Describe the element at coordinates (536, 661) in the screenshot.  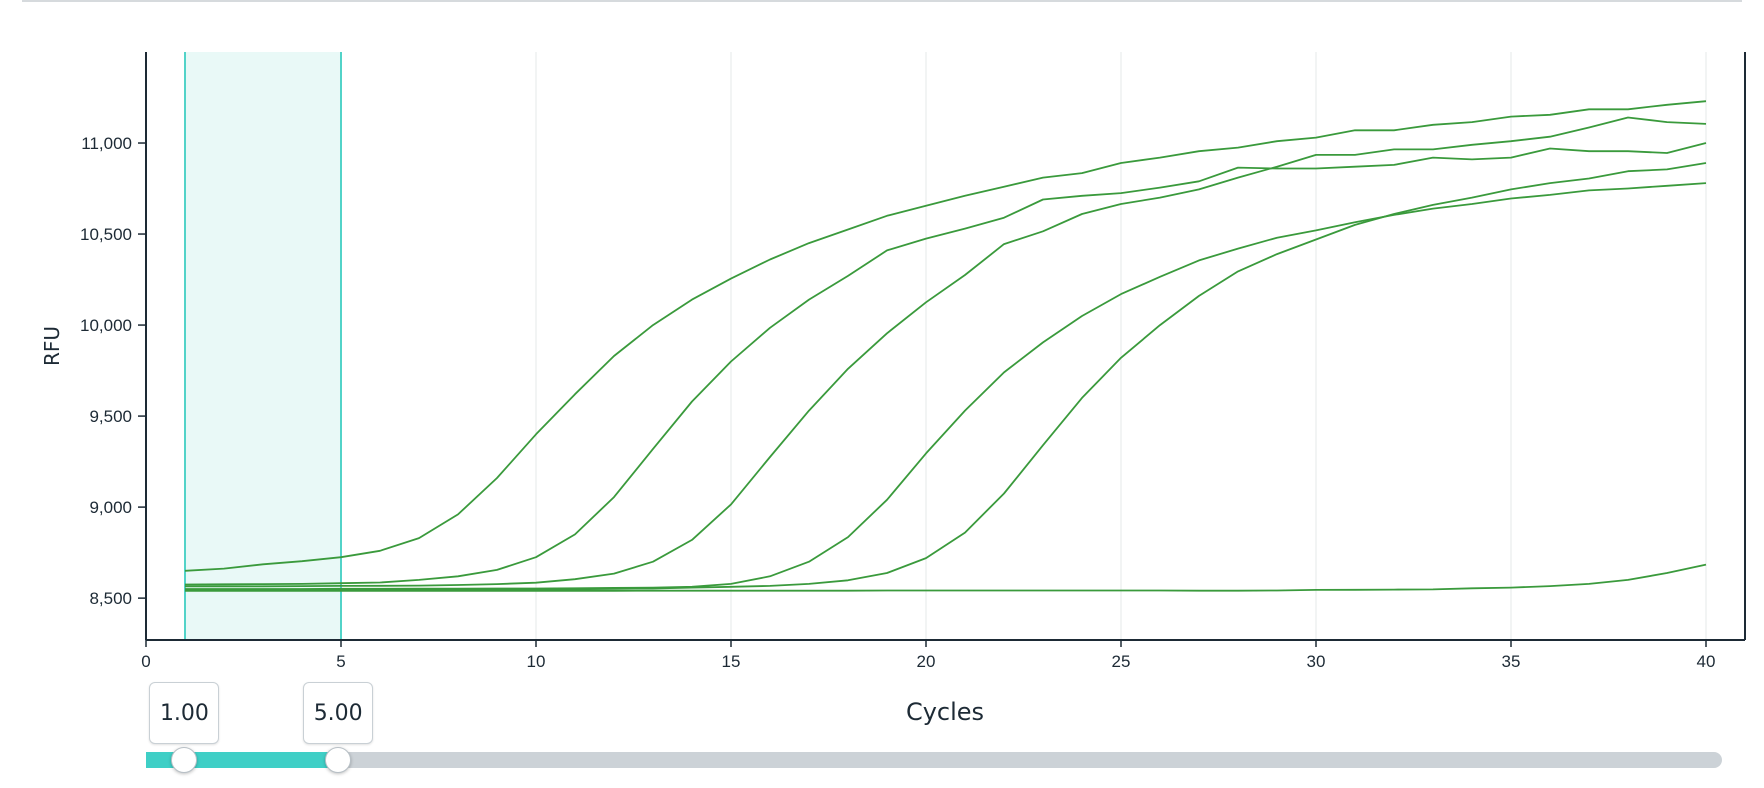
I see `x-tick-label: 10` at that location.